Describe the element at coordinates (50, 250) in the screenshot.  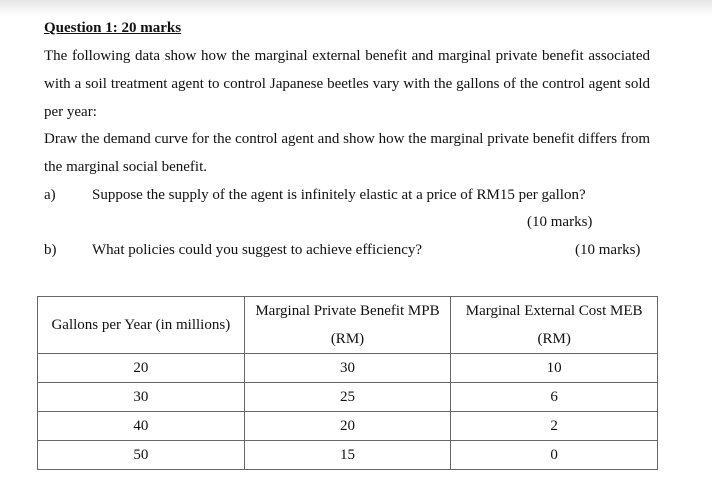
I see `item-label: b)` at that location.